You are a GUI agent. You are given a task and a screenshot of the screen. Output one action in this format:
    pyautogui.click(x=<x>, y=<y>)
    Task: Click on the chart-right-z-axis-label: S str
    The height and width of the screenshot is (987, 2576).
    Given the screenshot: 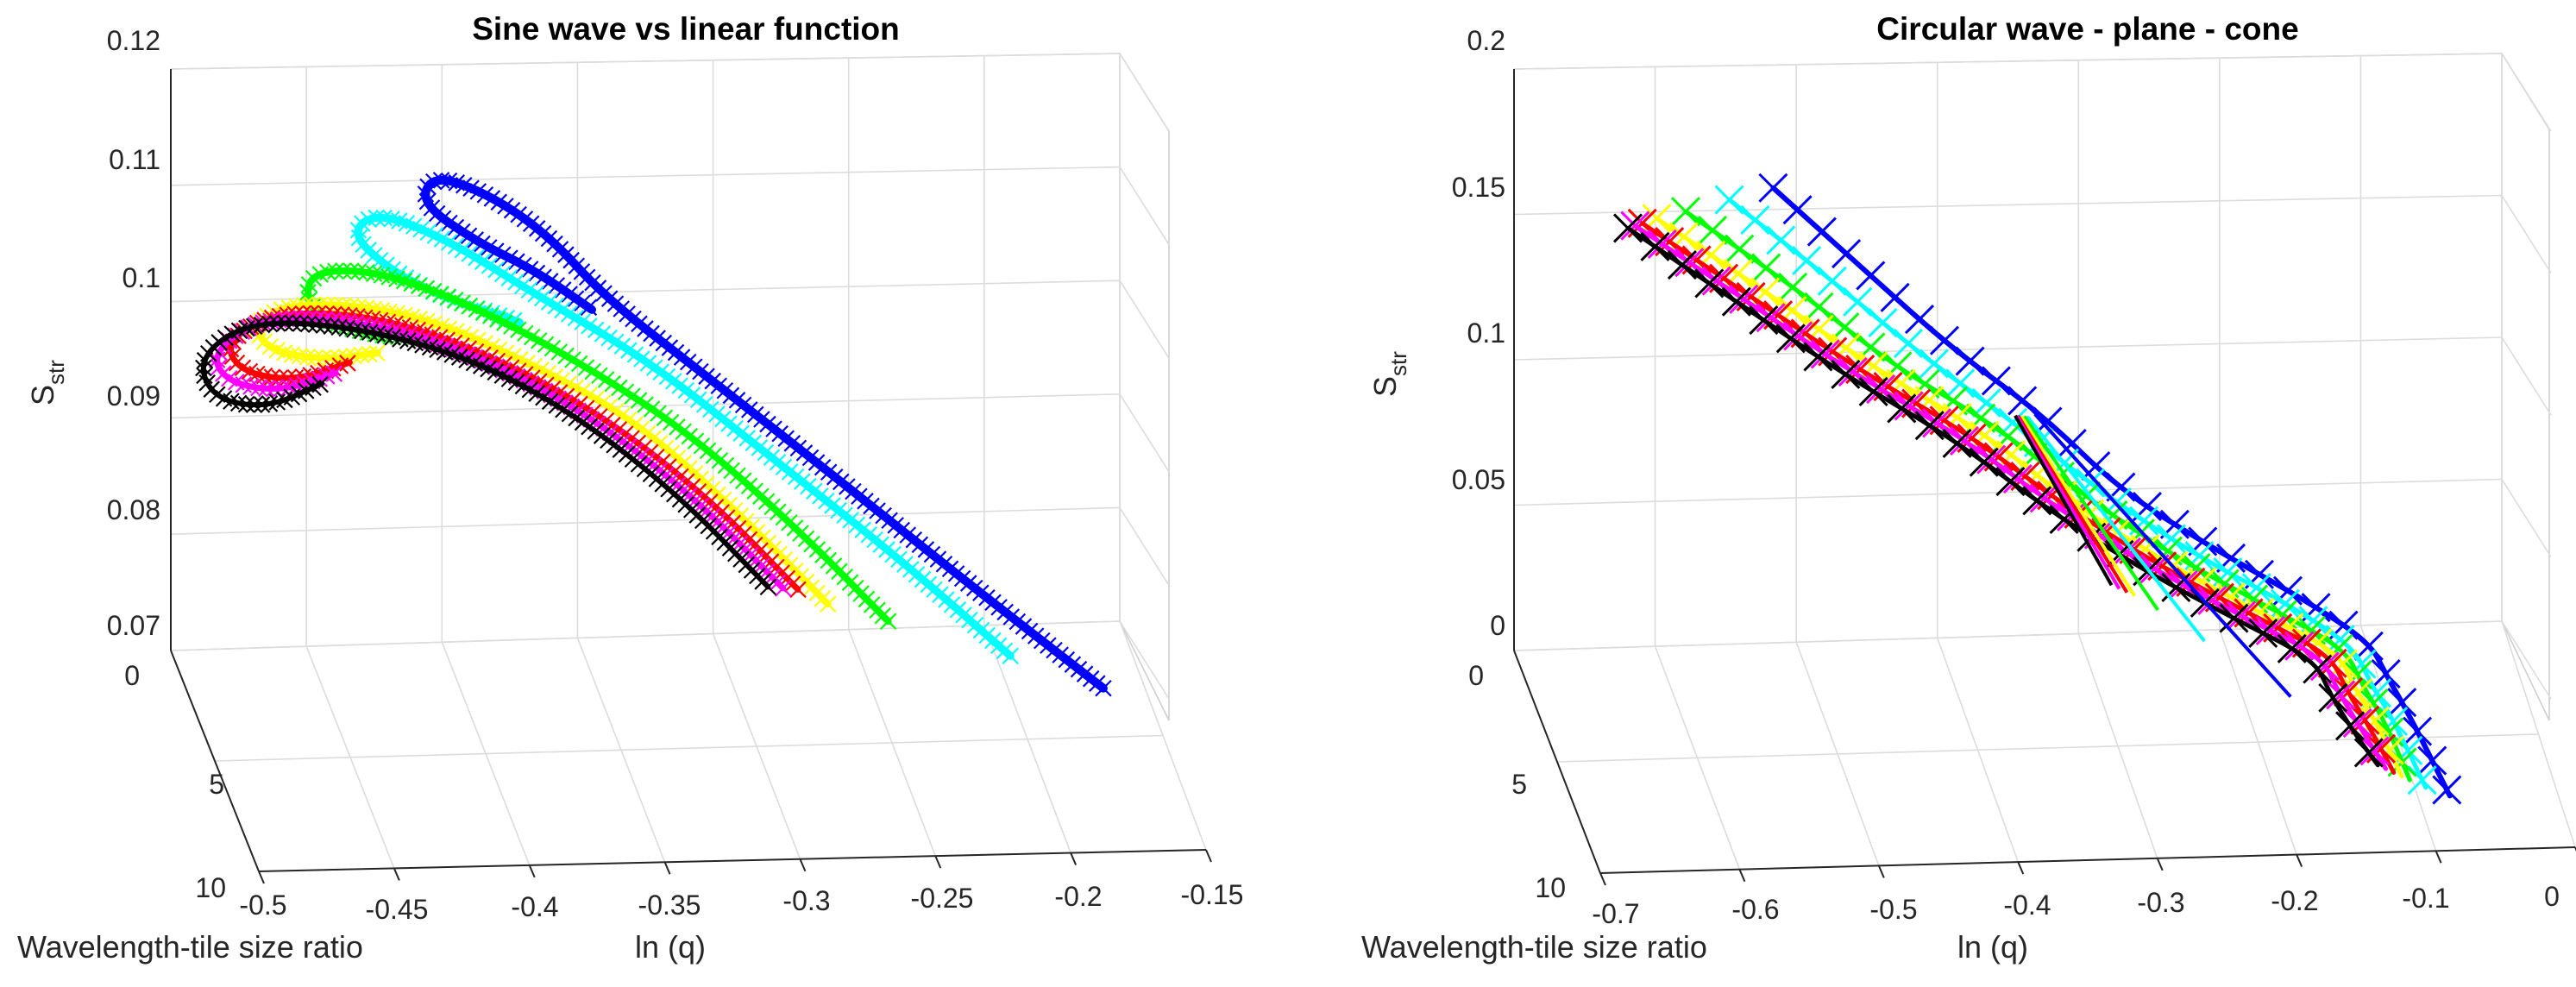 What is the action you would take?
    pyautogui.click(x=1389, y=374)
    